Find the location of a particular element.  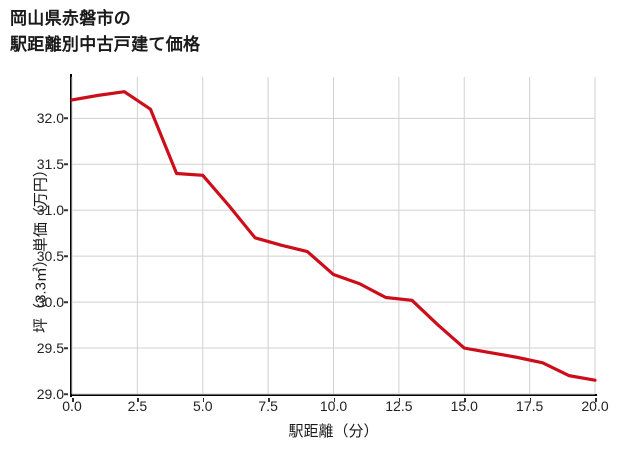

x-tick-label: 5.0 is located at coordinates (203, 406).